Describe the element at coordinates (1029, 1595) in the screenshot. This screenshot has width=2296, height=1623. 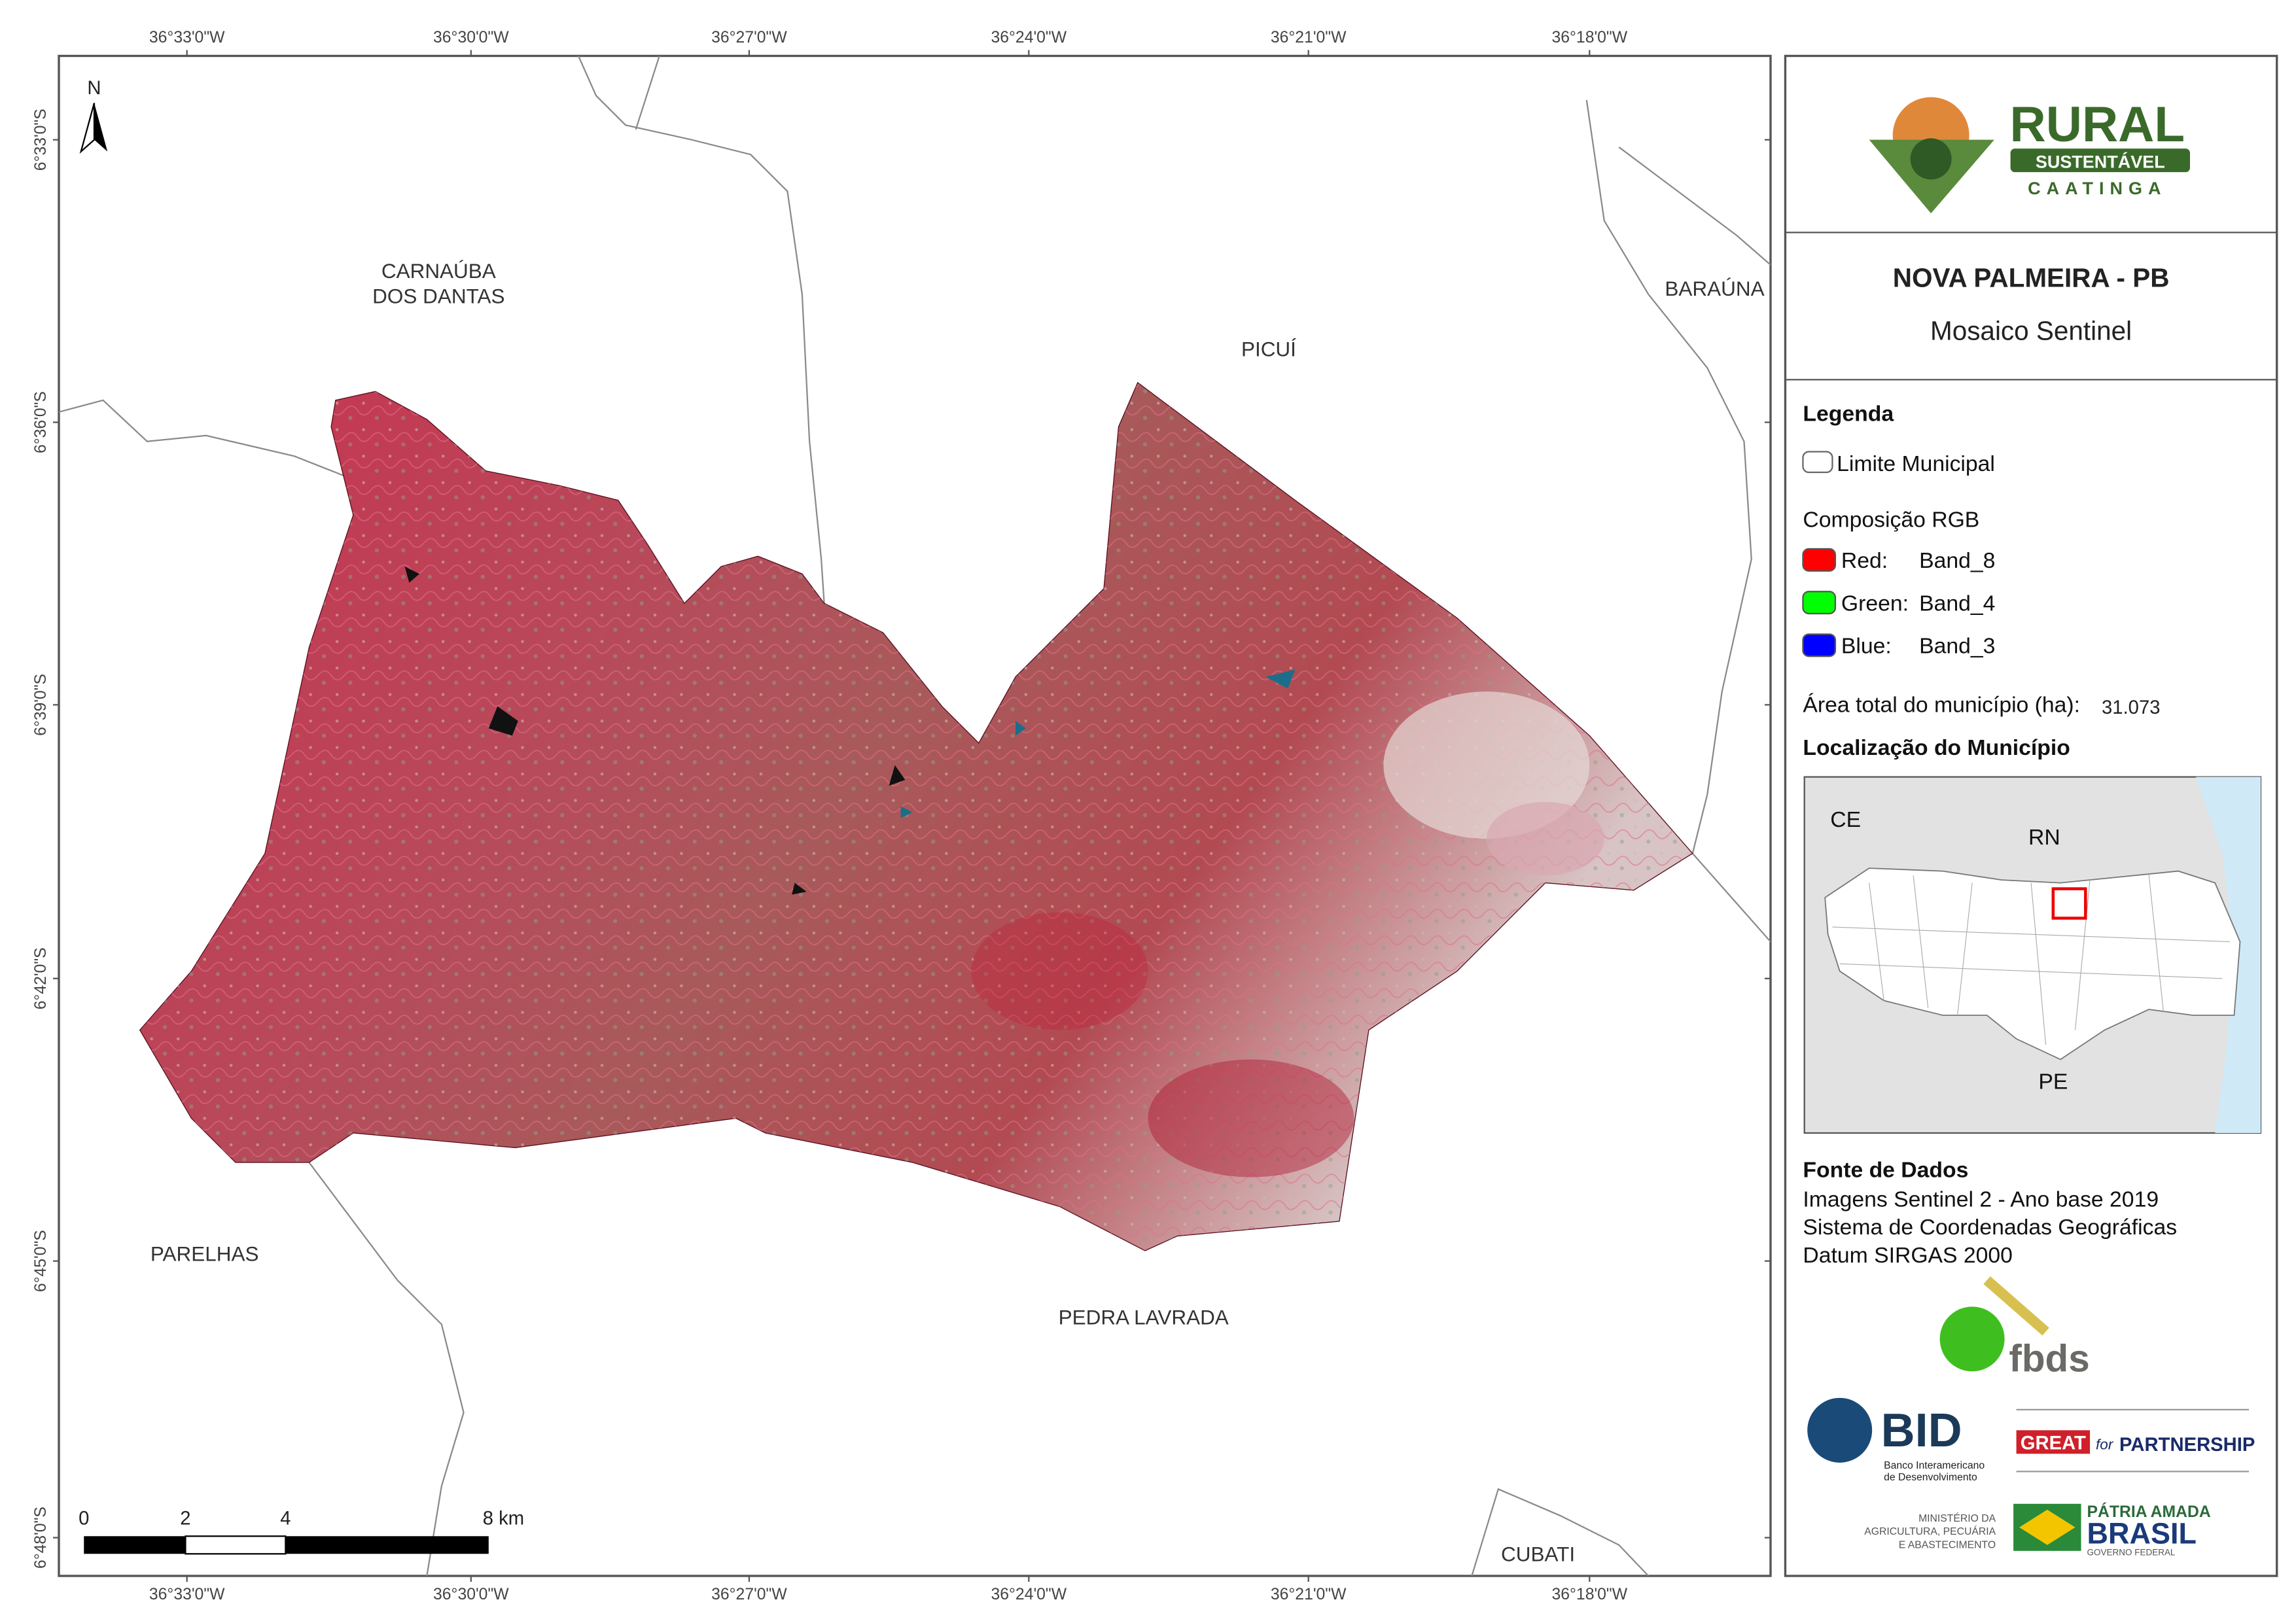
I see `longitude-label: 36°24'0"W` at that location.